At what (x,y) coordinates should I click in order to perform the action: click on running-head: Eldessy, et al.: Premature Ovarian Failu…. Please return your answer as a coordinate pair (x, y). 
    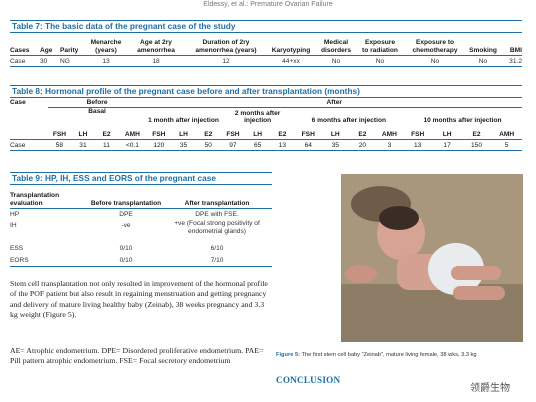
    Looking at the image, I should click on (268, 4).